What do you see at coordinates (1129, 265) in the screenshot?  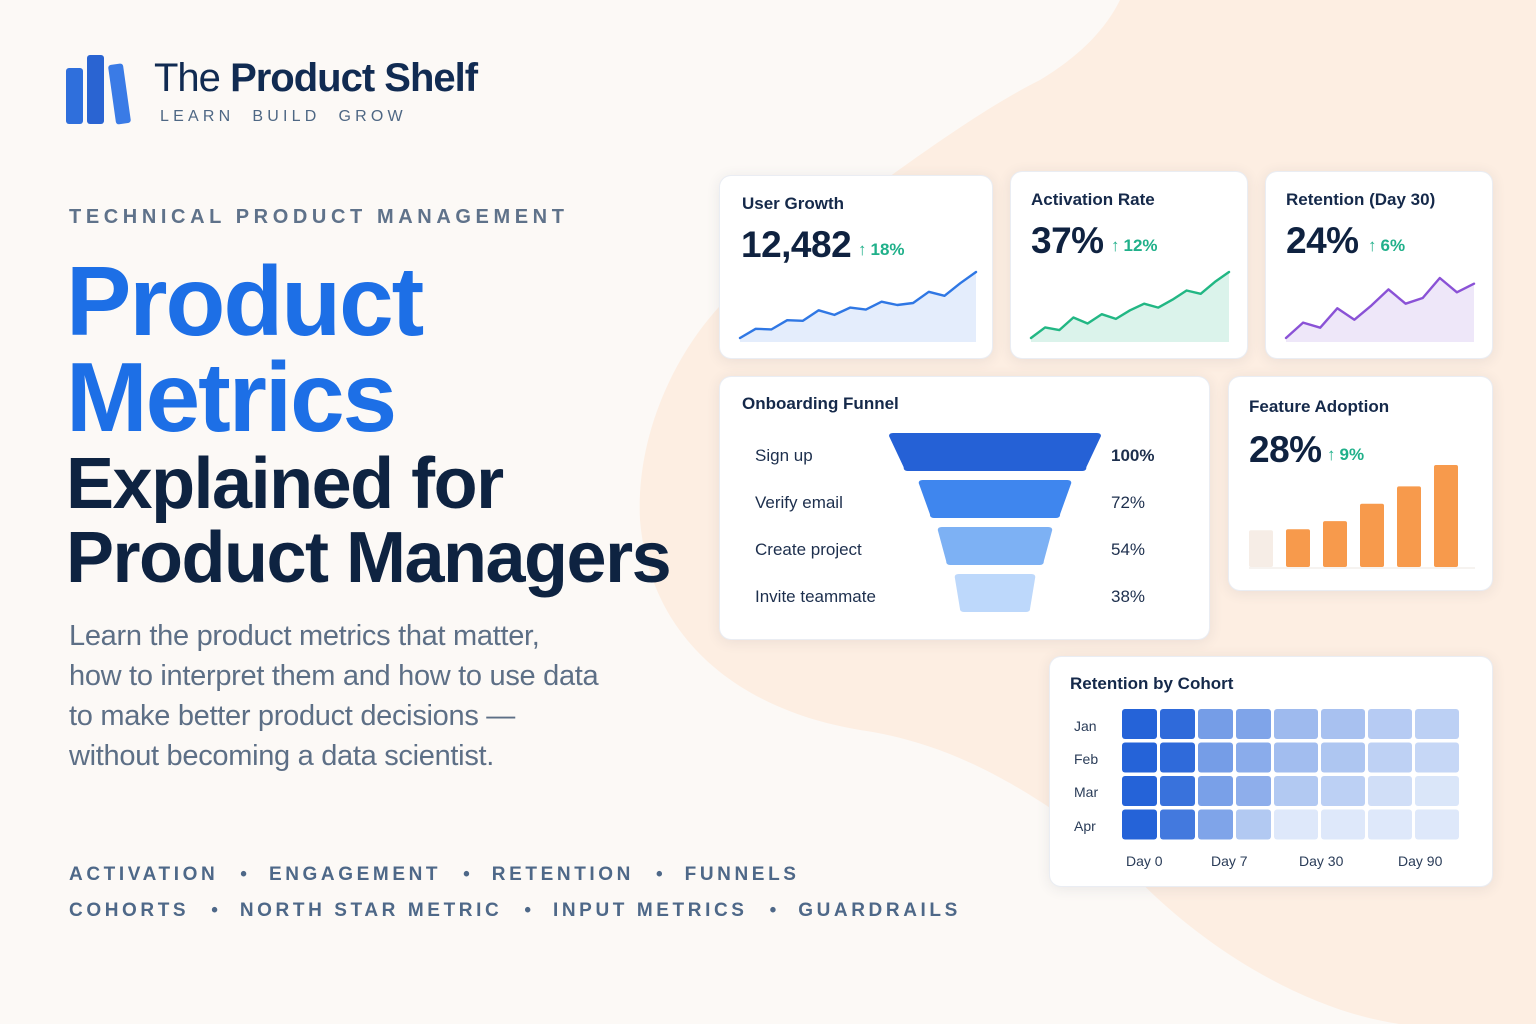 I see `activation-rate-card: Activation Rate 37% ↑ 12%` at bounding box center [1129, 265].